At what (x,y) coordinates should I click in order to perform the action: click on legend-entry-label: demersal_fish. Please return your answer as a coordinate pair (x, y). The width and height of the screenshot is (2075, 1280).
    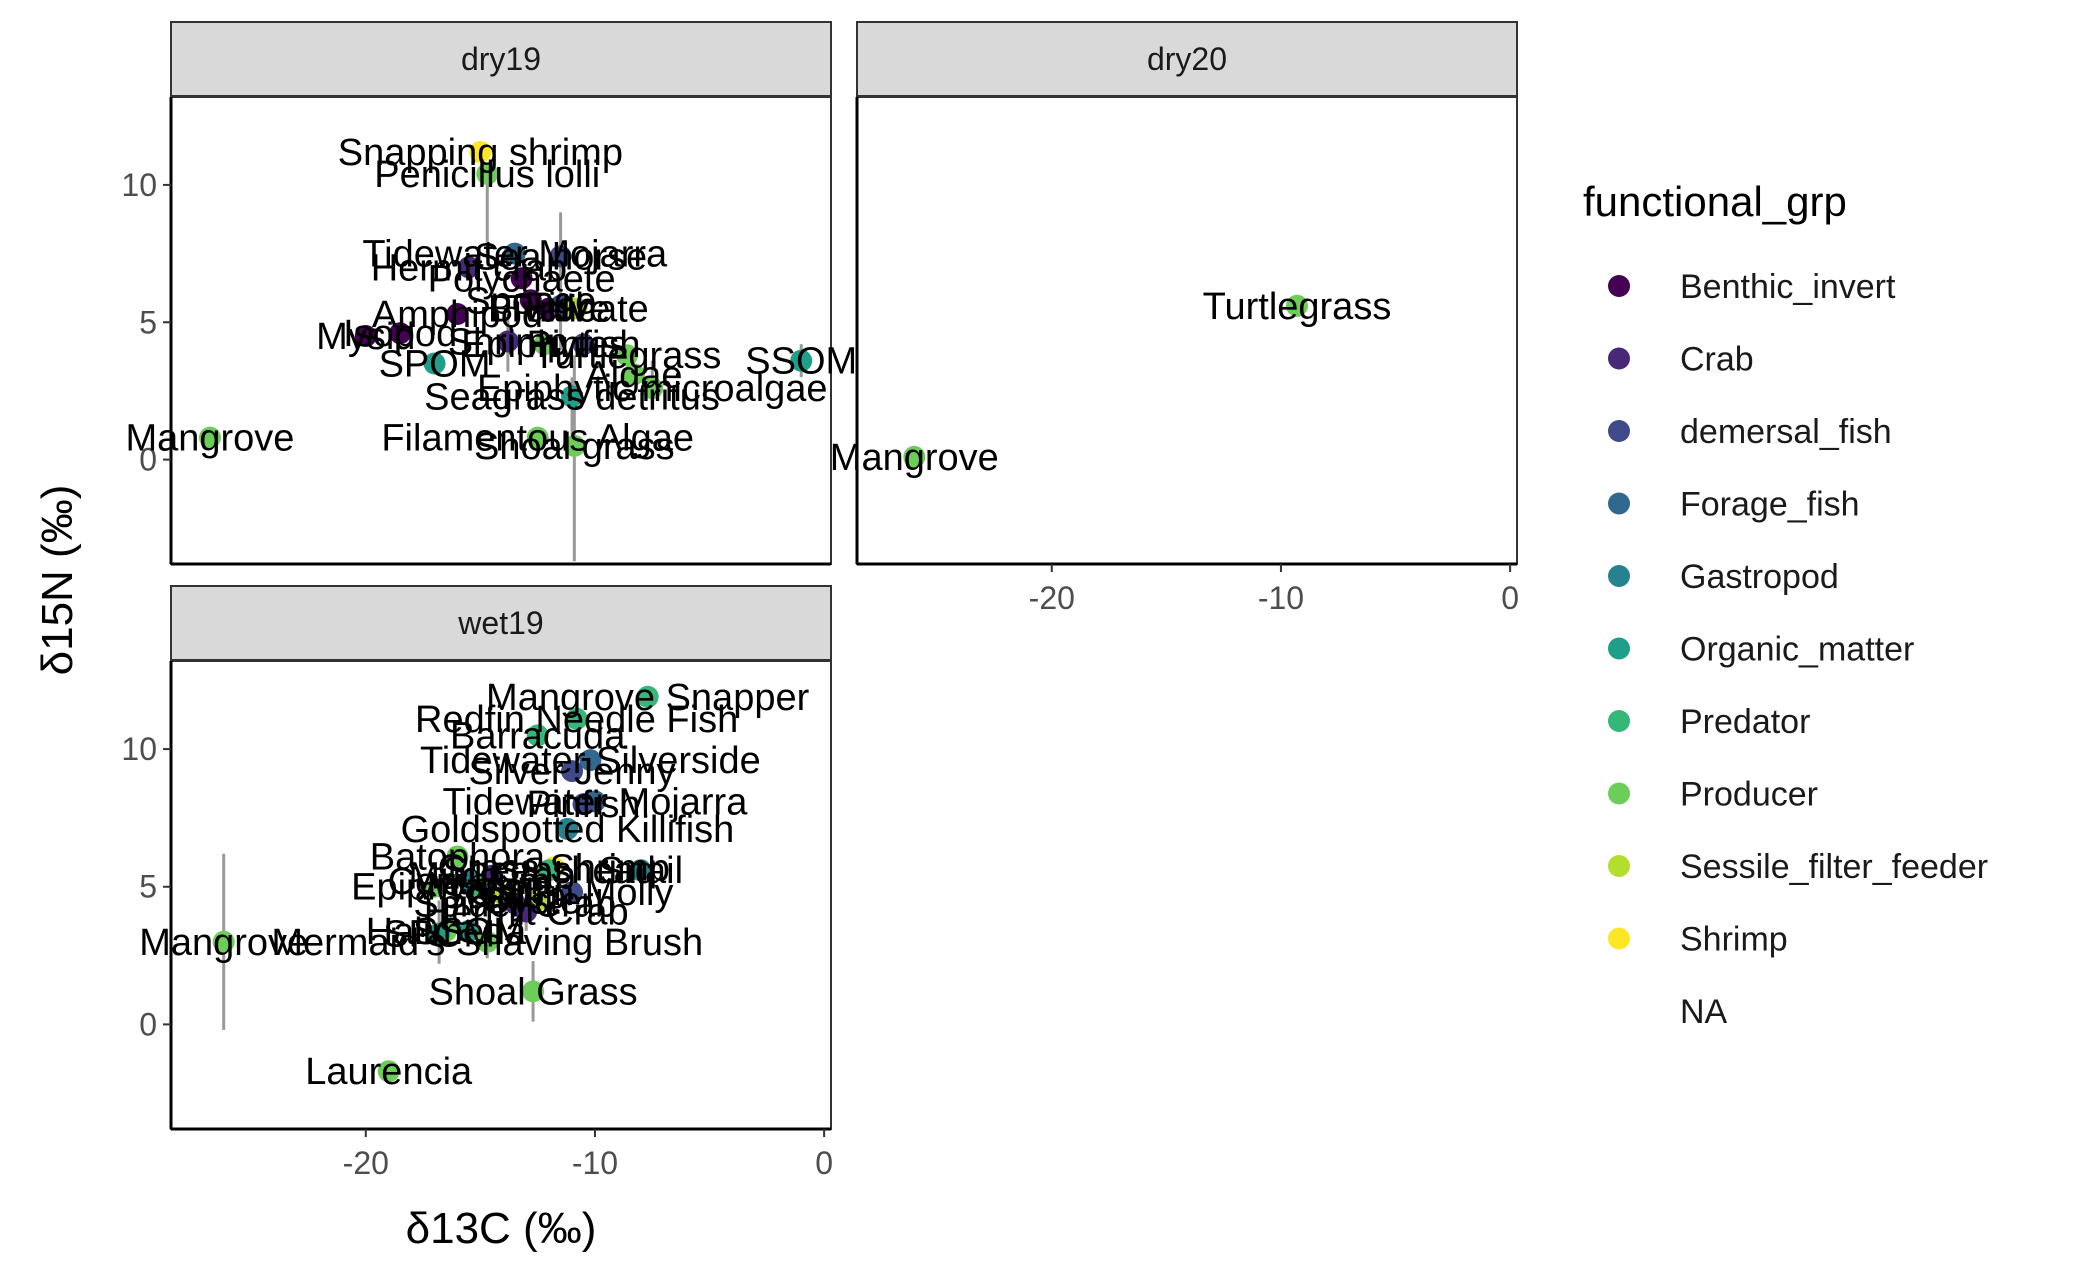
    Looking at the image, I should click on (1786, 432).